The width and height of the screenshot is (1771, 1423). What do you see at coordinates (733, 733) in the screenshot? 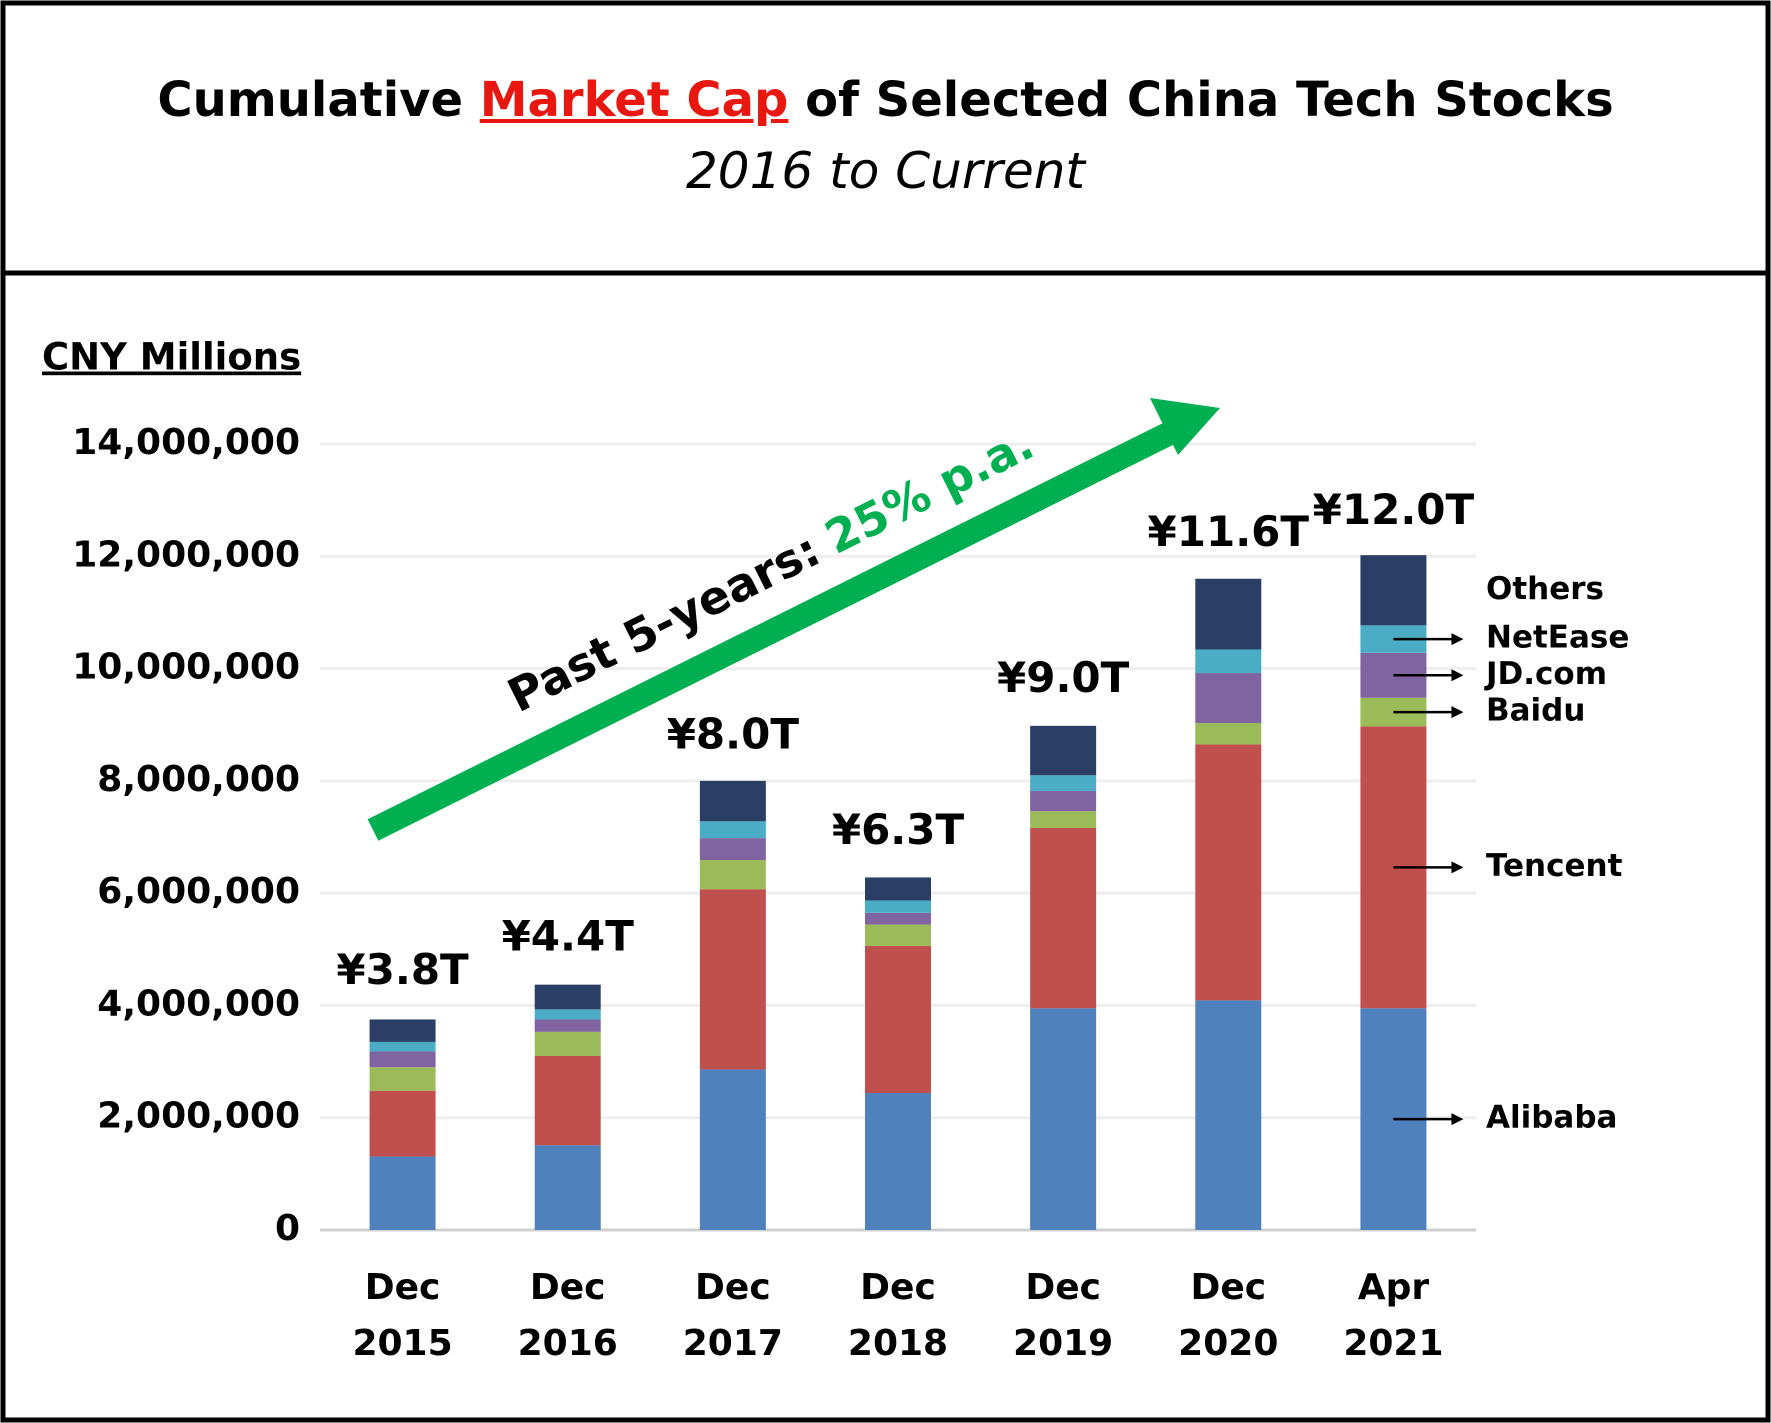
I see `total-label: ¥8.0T` at bounding box center [733, 733].